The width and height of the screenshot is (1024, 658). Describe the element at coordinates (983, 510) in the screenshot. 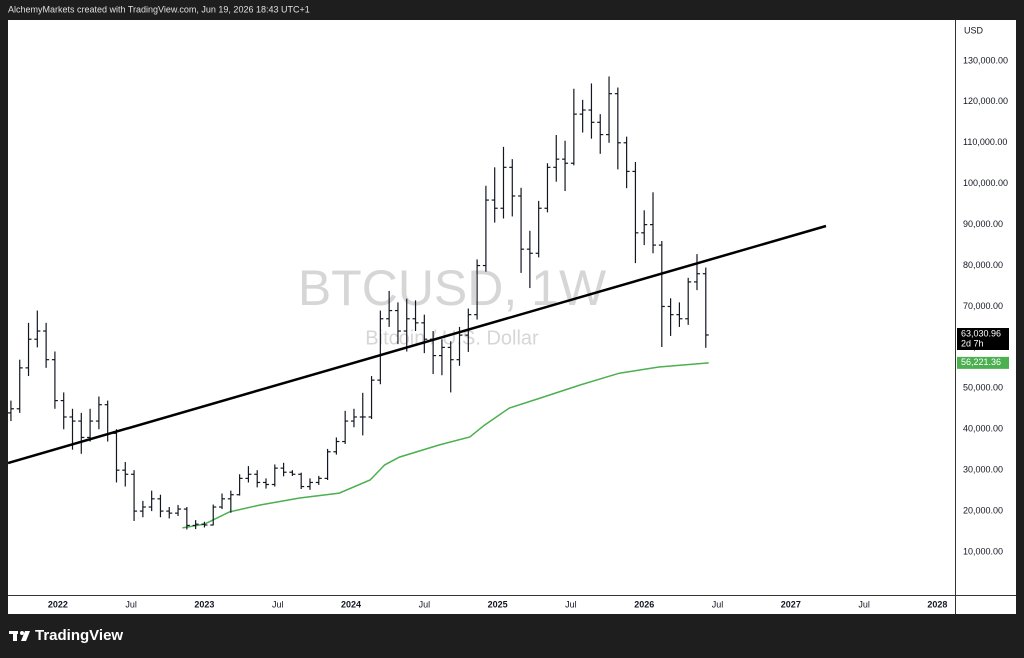

I see `y-tick-label: 20,000.00` at that location.